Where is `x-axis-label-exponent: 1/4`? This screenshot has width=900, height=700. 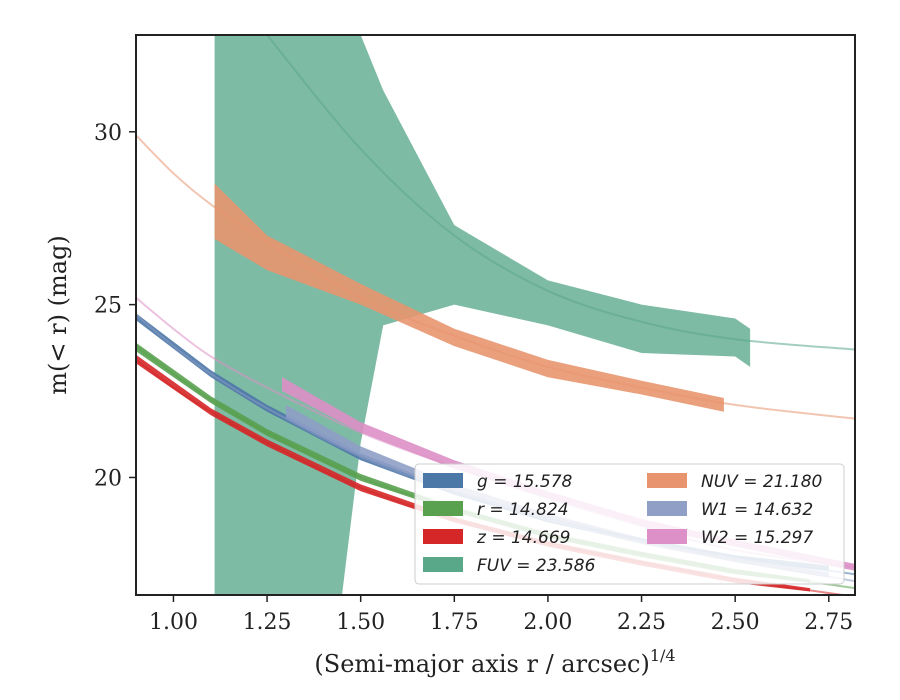
x-axis-label-exponent: 1/4 is located at coordinates (663, 655).